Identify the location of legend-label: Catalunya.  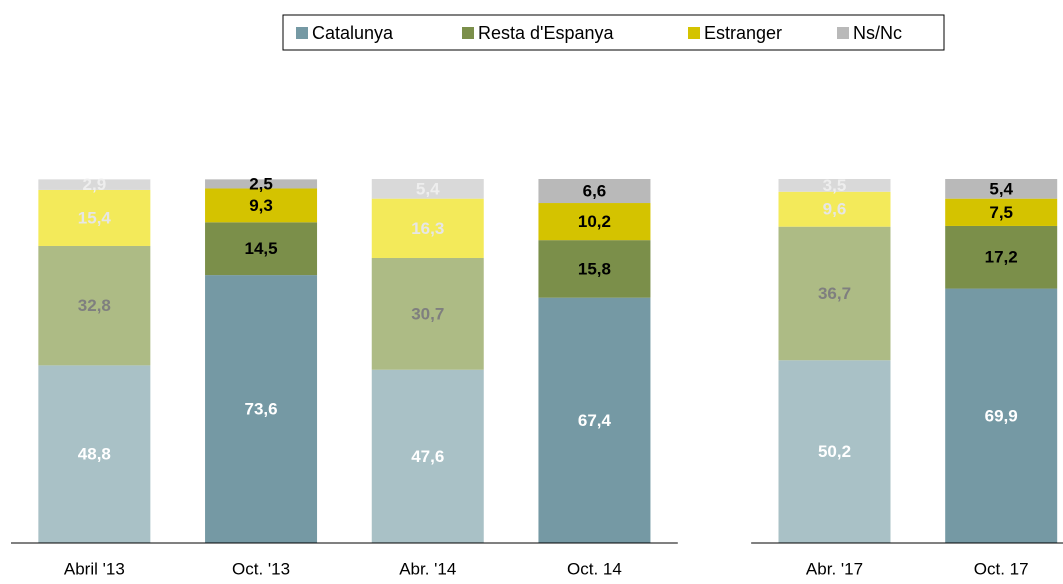
(353, 33).